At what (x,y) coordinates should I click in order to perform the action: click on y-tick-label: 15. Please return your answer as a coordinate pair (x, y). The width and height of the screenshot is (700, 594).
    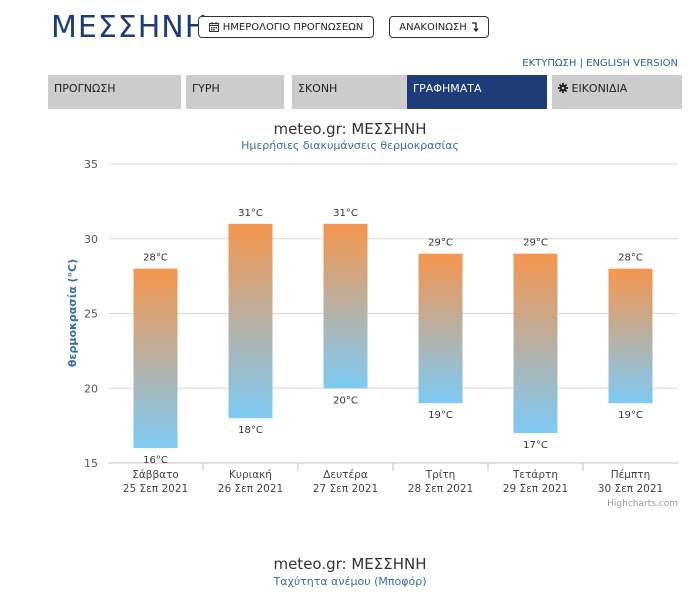
    Looking at the image, I should click on (91, 463).